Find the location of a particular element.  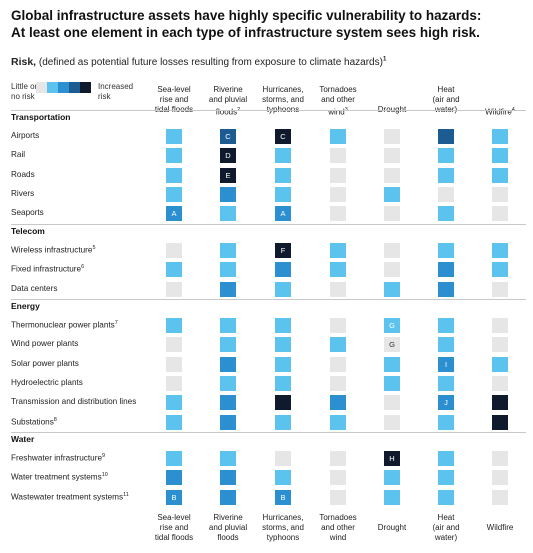

column-footer-1: Riverine and pluvial floods is located at coordinates (228, 527).